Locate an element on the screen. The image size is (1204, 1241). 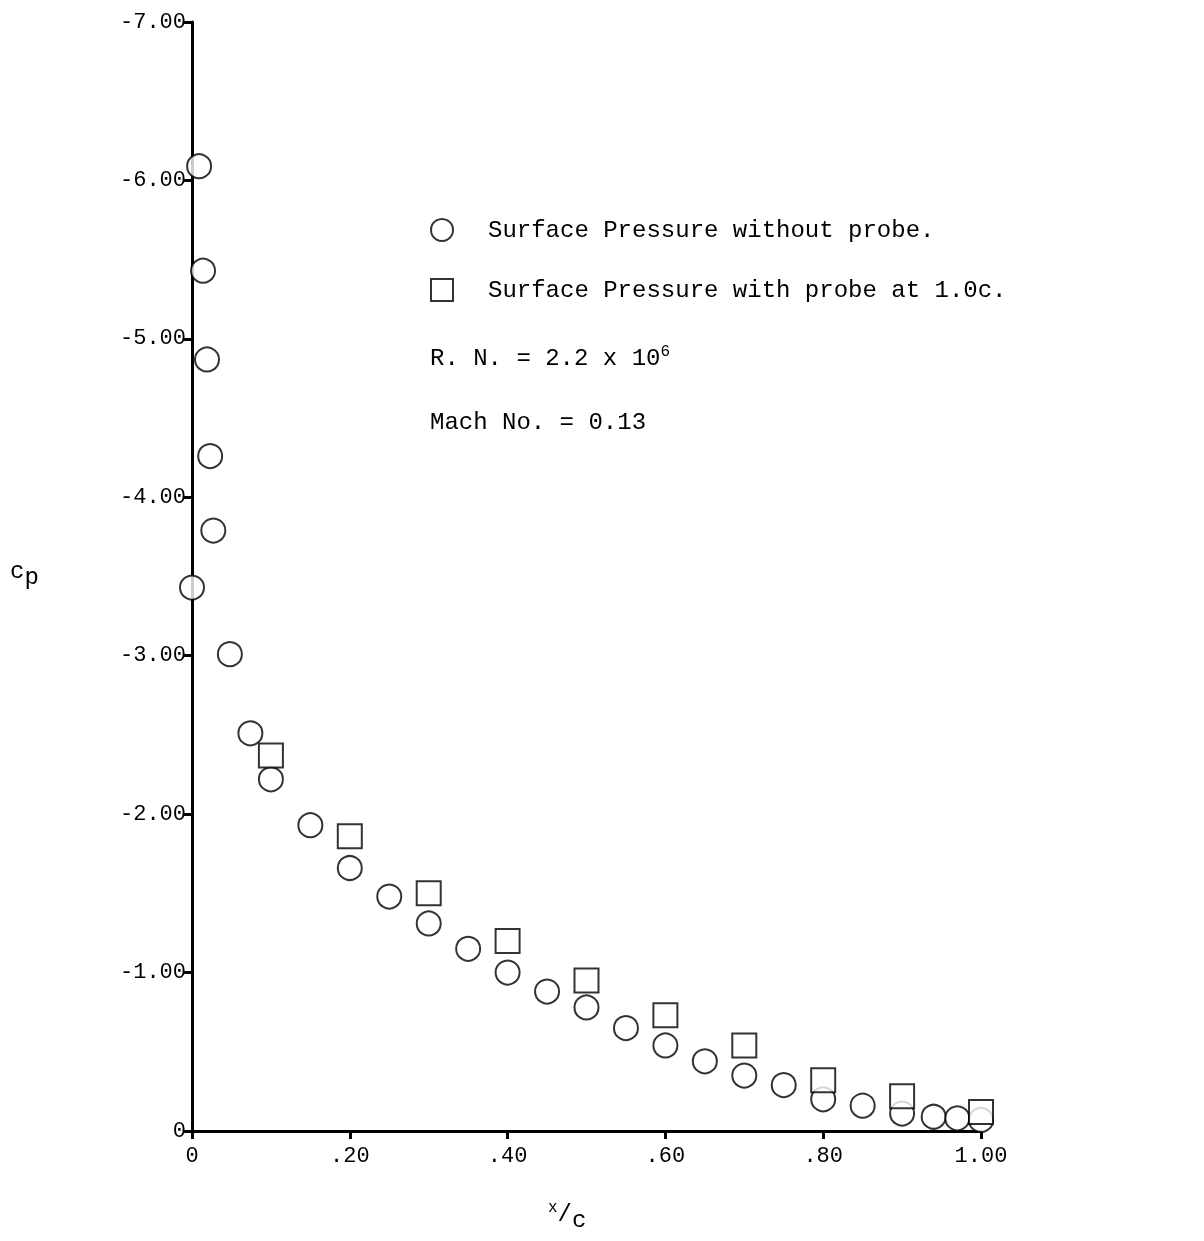
annotation: Mach No. = 0.13 is located at coordinates (538, 422).